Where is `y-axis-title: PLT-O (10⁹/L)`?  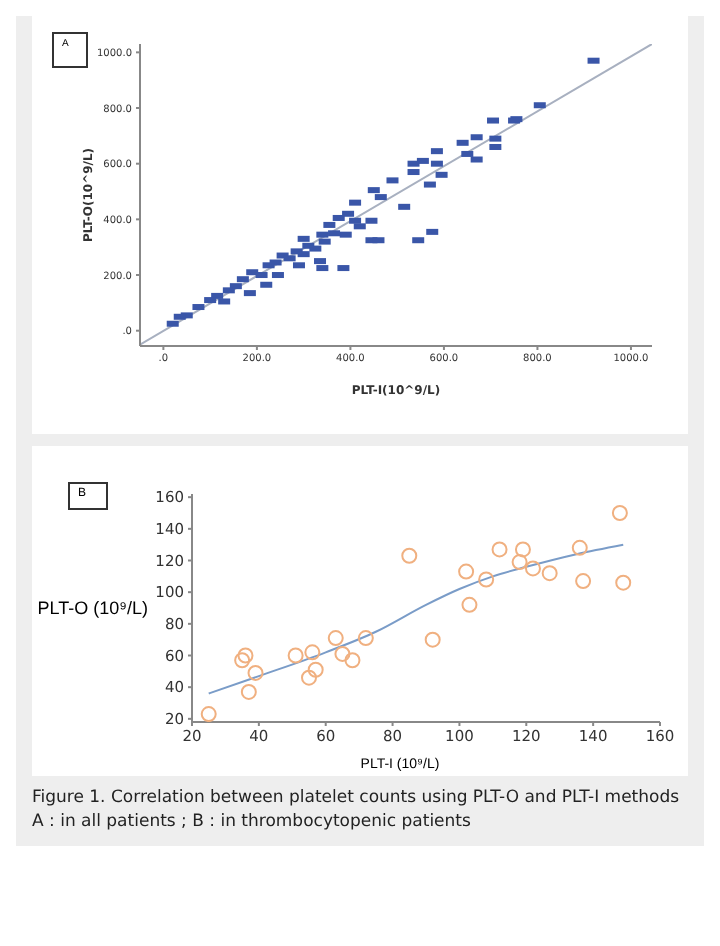
y-axis-title: PLT-O (10⁹/L) is located at coordinates (91, 608).